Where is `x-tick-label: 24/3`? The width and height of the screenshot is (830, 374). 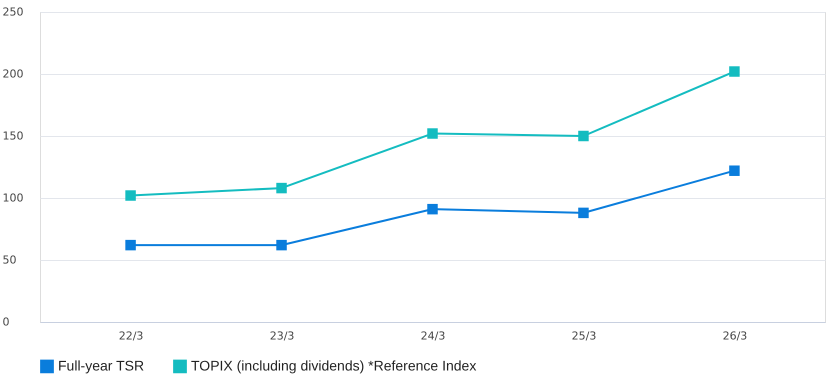
x-tick-label: 24/3 is located at coordinates (433, 336).